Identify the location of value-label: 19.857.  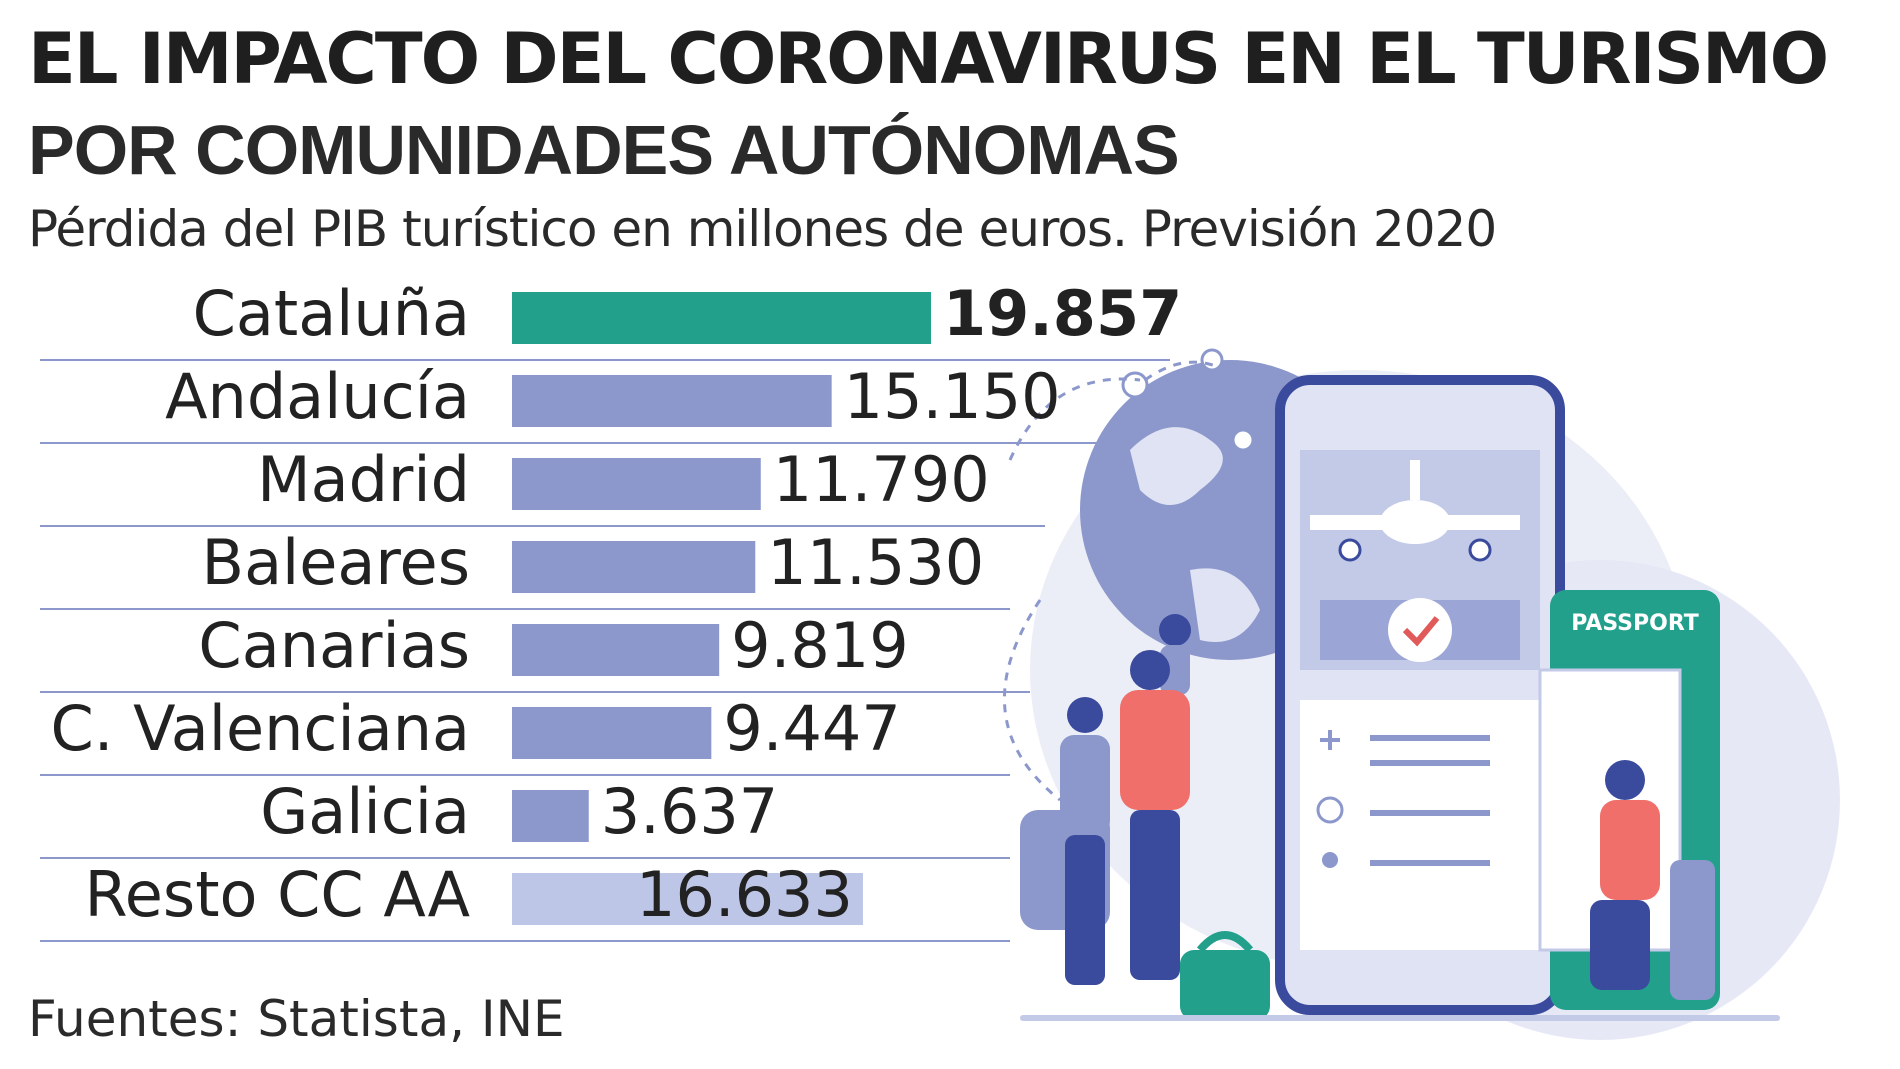
(1062, 313).